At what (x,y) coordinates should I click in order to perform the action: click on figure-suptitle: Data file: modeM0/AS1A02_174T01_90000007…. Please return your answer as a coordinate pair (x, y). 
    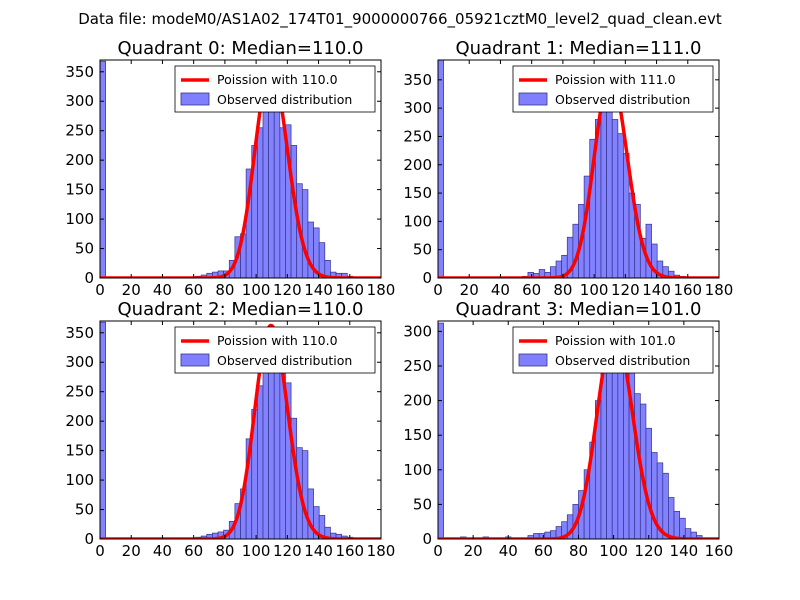
    Looking at the image, I should click on (400, 19).